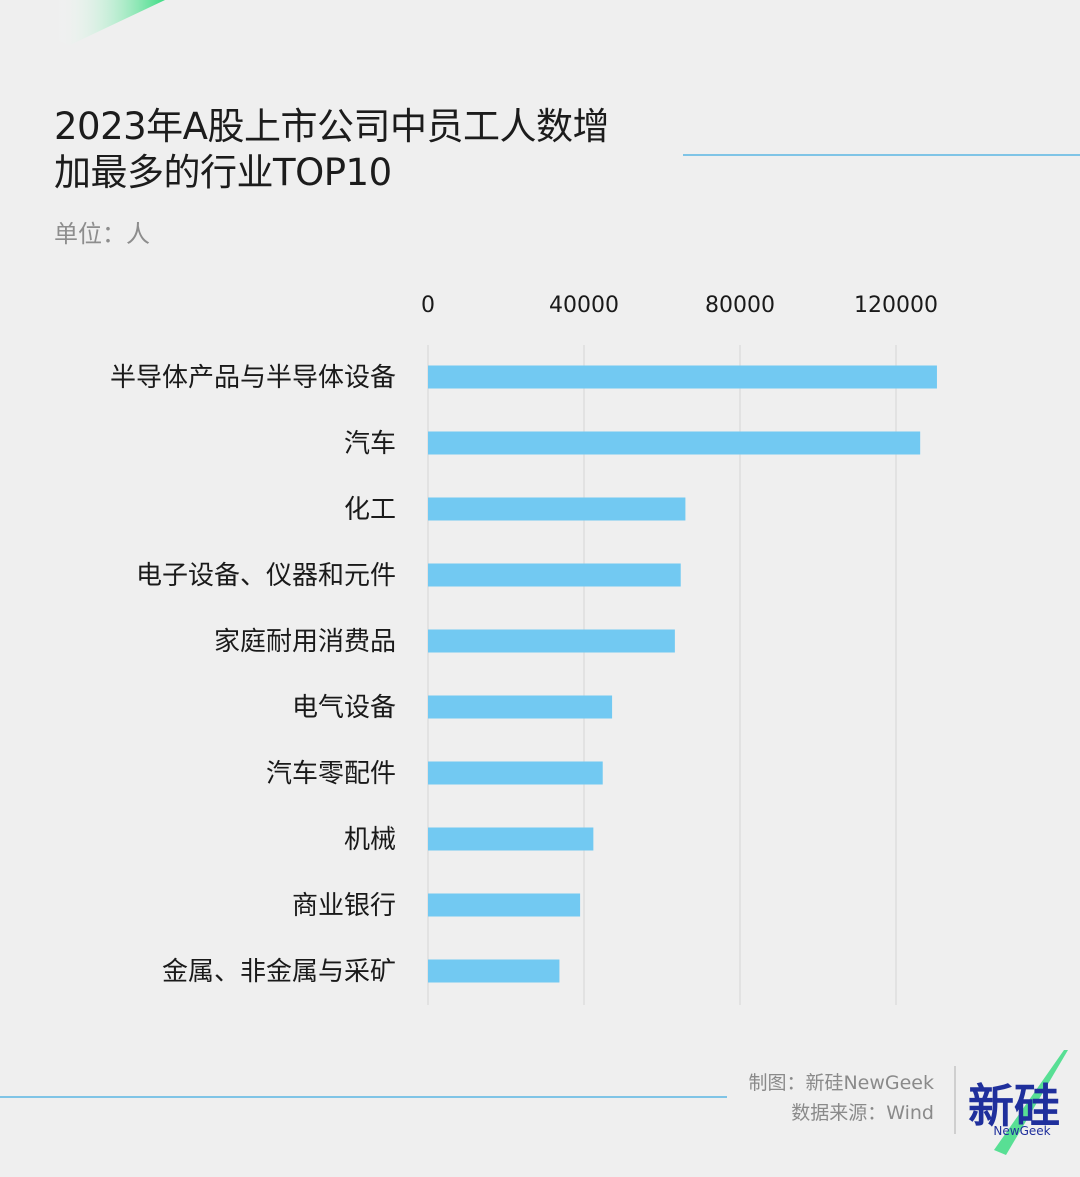 This screenshot has height=1177, width=1080. What do you see at coordinates (584, 305) in the screenshot?
I see `x-tick-label: 40000` at bounding box center [584, 305].